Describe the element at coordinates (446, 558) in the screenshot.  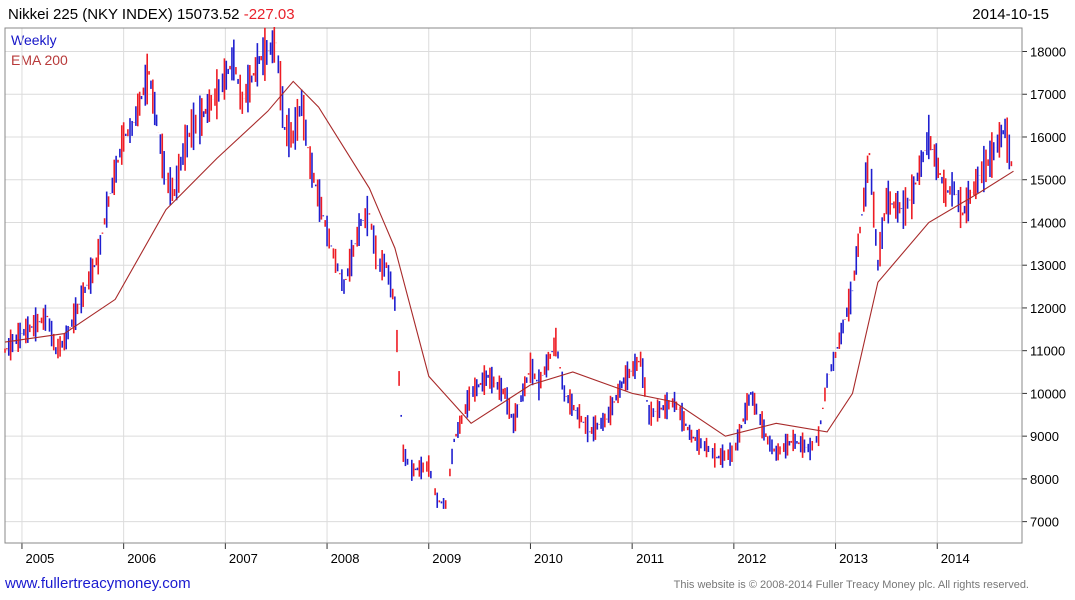
I see `x-tick-label: 2009` at that location.